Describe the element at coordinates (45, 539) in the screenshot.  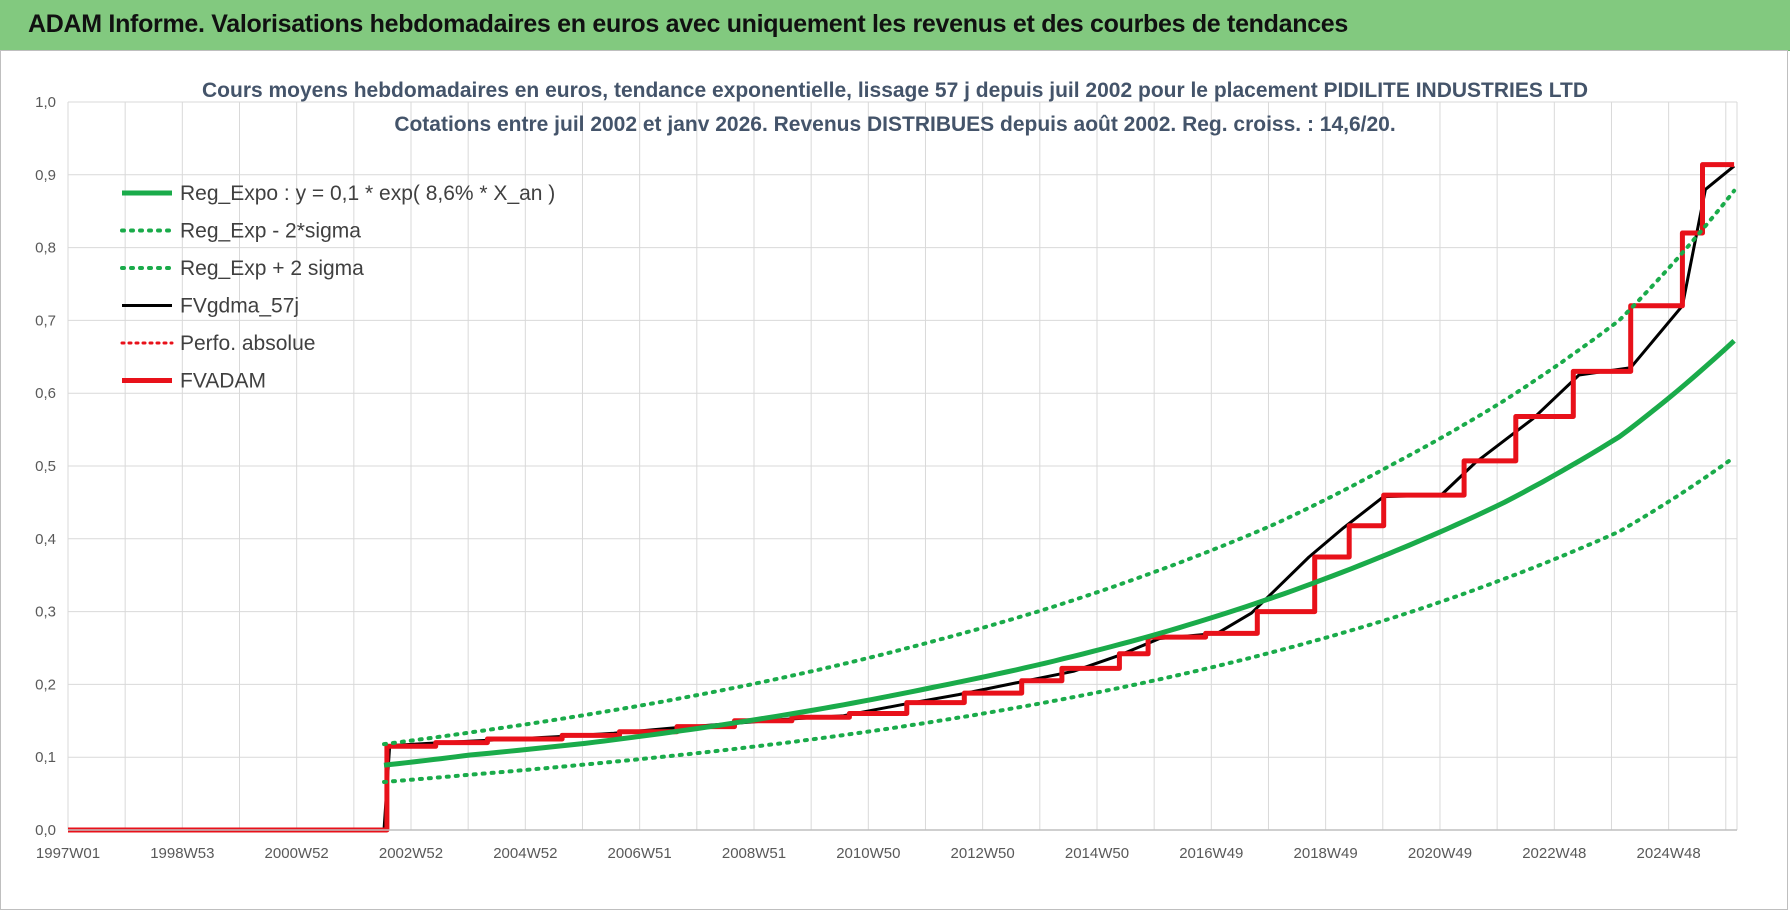
I see `y-tick-label: 0,4` at that location.